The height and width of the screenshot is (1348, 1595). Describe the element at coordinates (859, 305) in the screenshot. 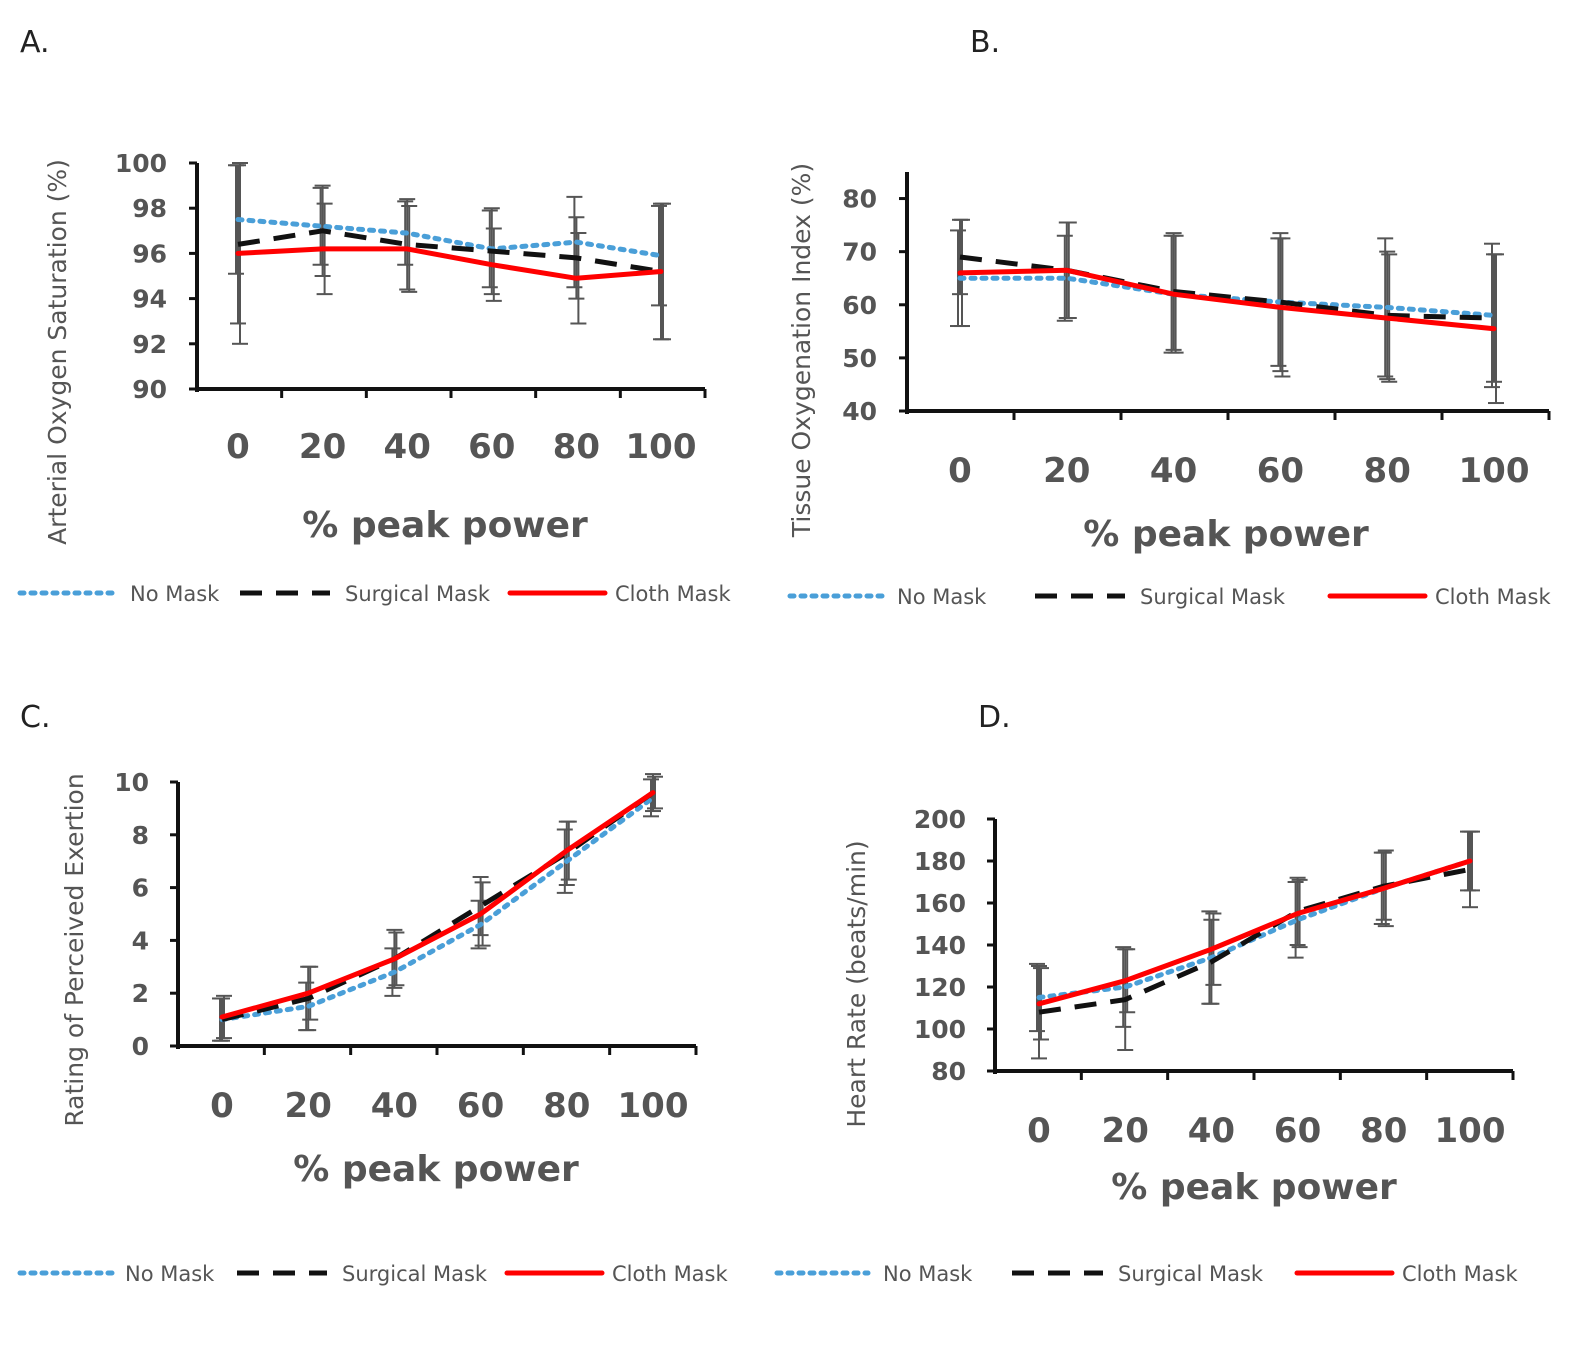

I see `y-tick-label: 60` at that location.